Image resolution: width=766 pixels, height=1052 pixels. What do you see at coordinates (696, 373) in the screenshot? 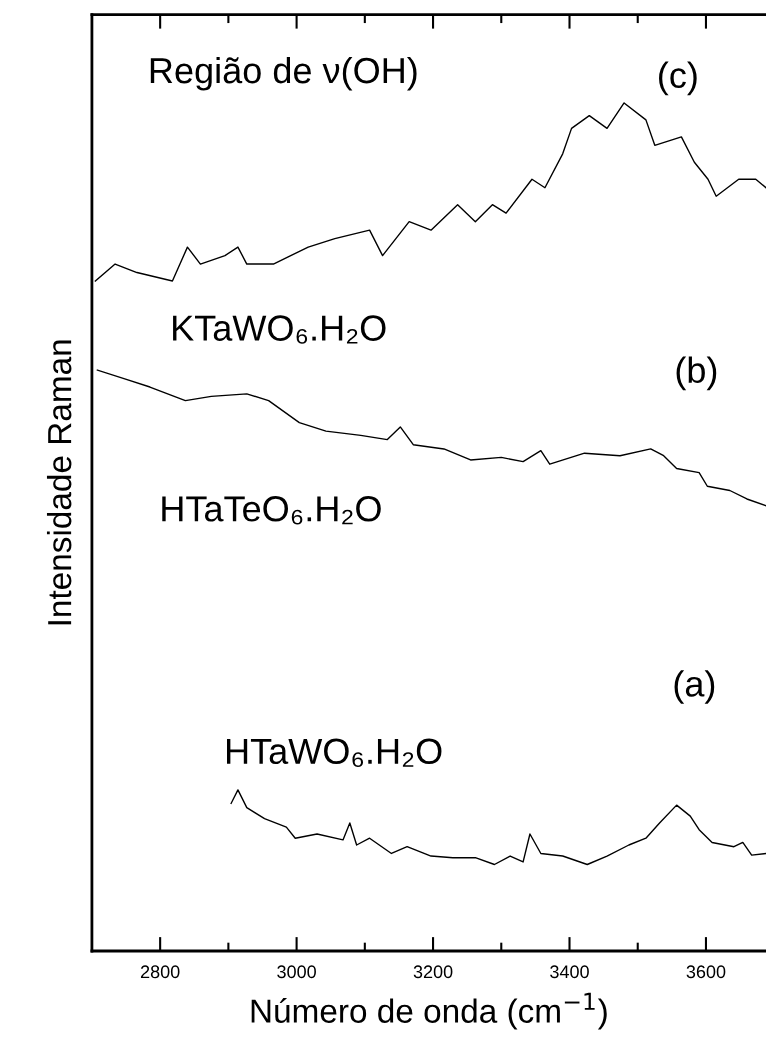
I see `annotation: (b)` at bounding box center [696, 373].